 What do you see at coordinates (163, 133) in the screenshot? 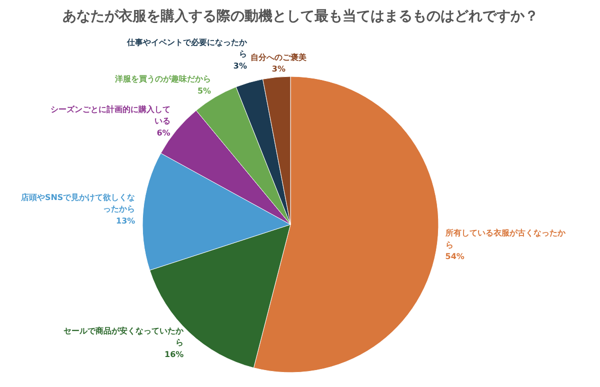
I see `data-label: 6%` at bounding box center [163, 133].